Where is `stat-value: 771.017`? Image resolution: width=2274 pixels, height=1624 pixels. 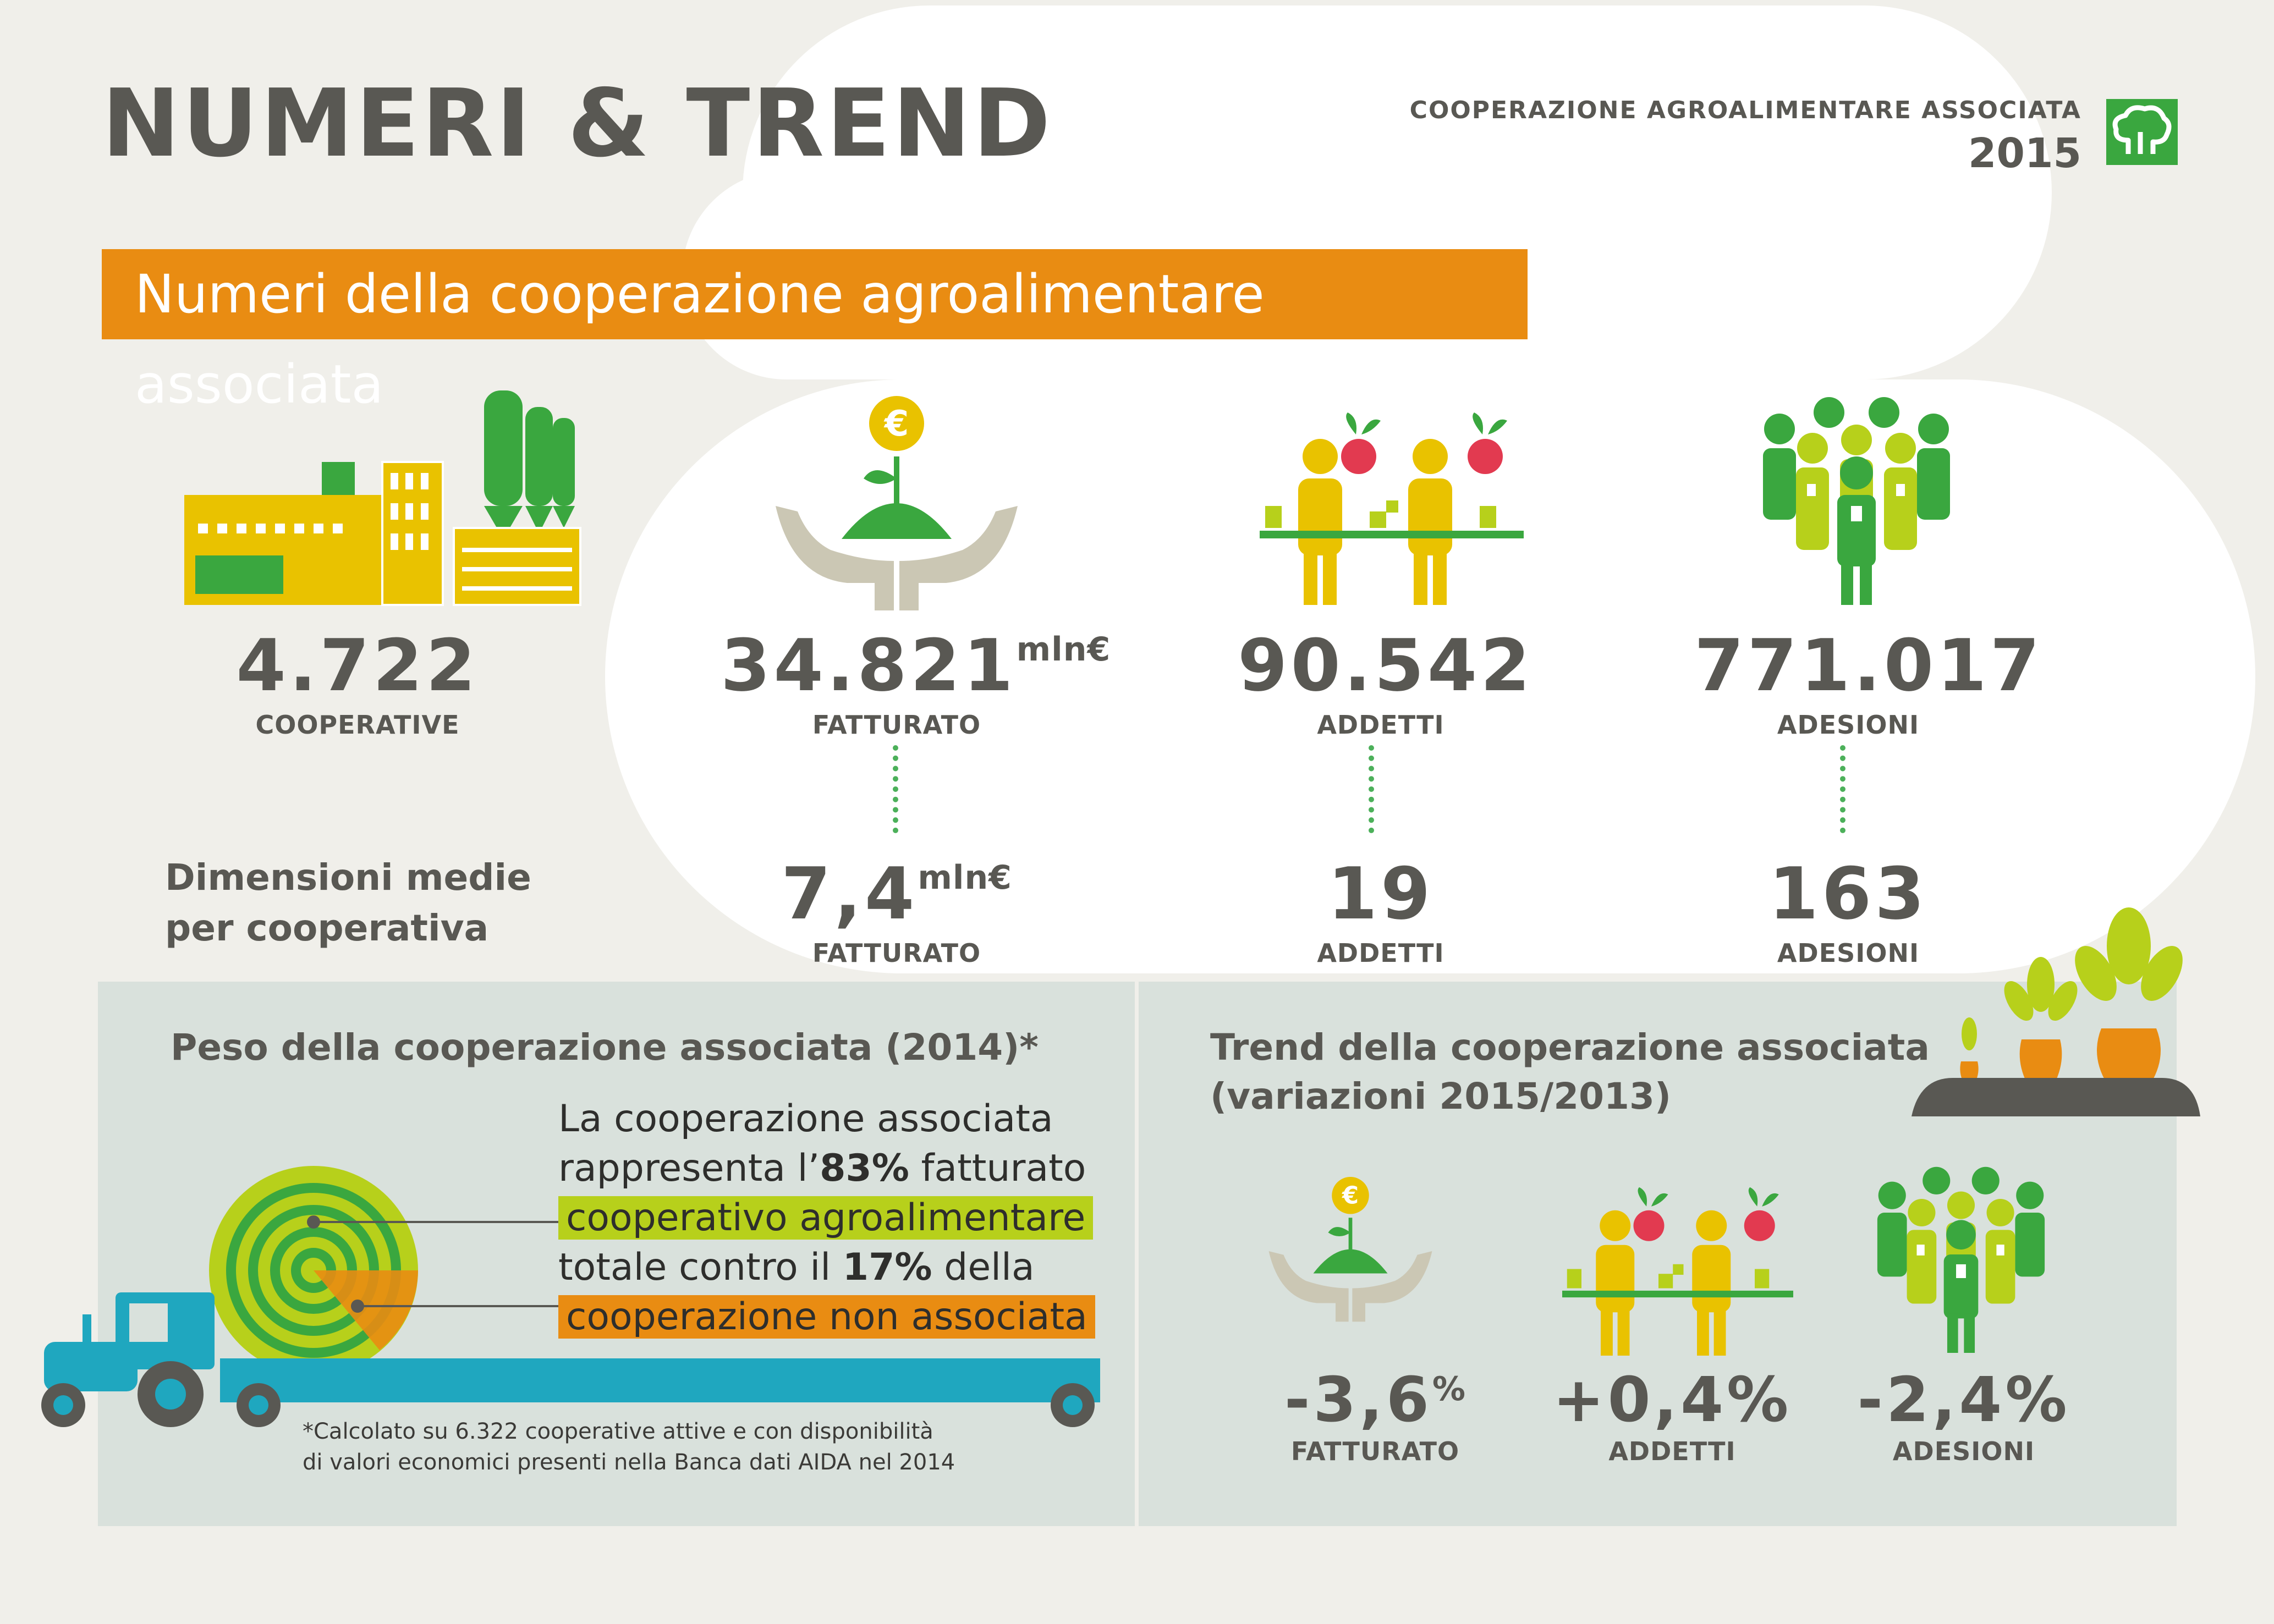 stat-value: 771.017 is located at coordinates (1869, 665).